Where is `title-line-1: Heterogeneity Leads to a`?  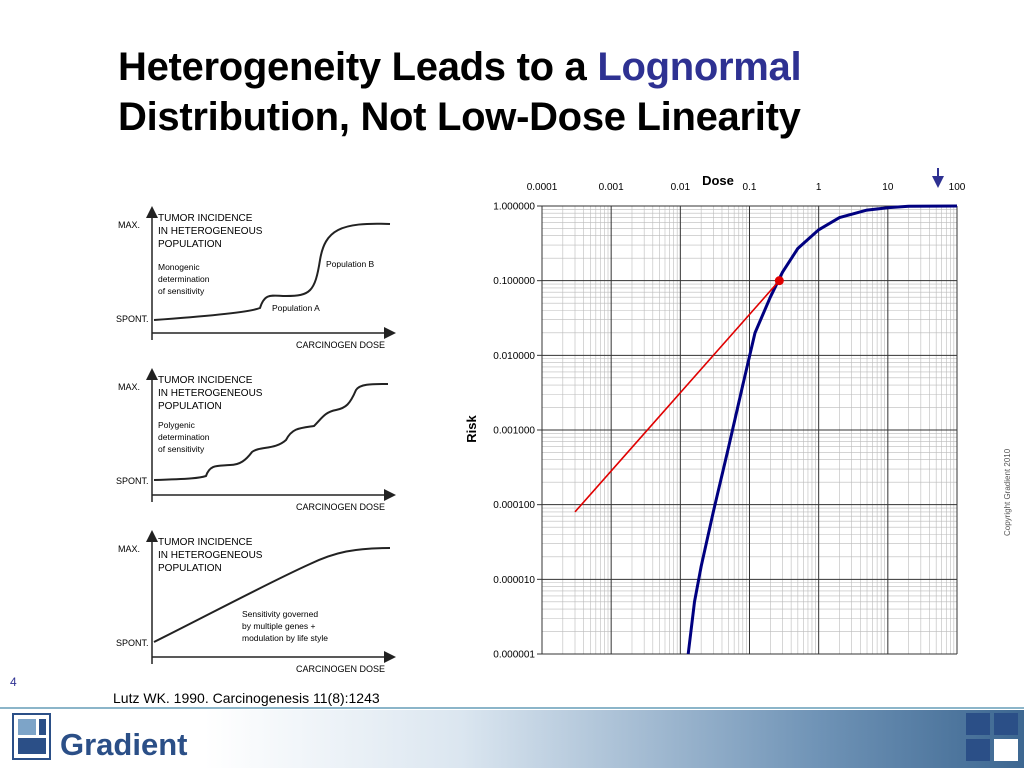
title-line-1: Heterogeneity Leads to a is located at coordinates (358, 67).